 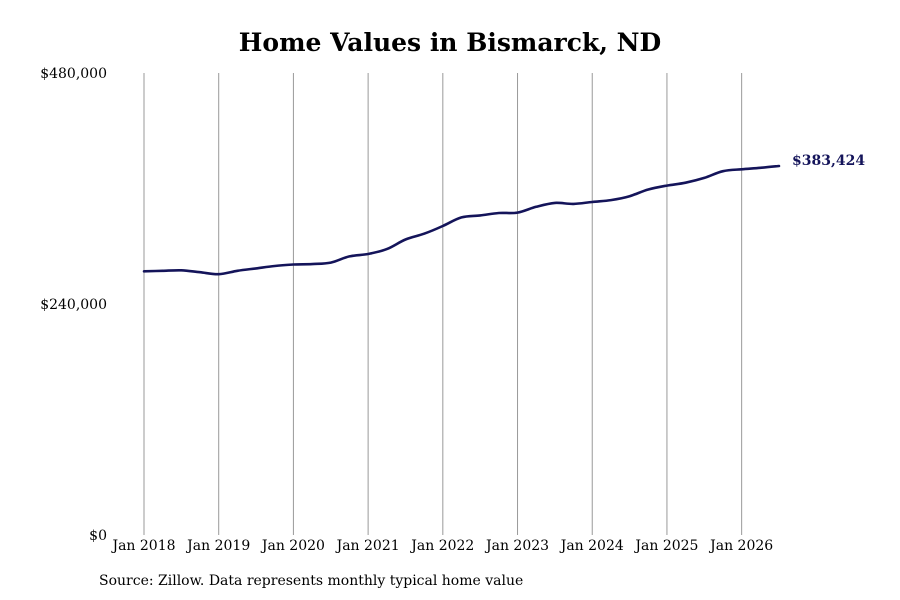 I want to click on y-tick-label-0: $0, so click(x=98, y=536).